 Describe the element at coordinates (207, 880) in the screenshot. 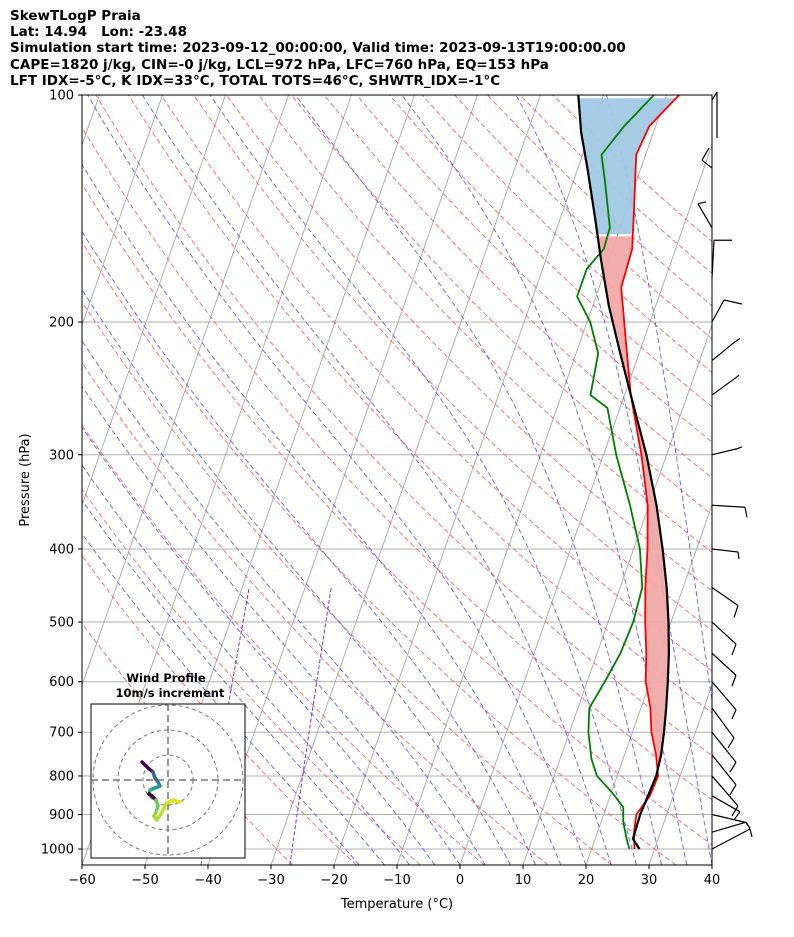

I see `x-tick-label: −40` at that location.